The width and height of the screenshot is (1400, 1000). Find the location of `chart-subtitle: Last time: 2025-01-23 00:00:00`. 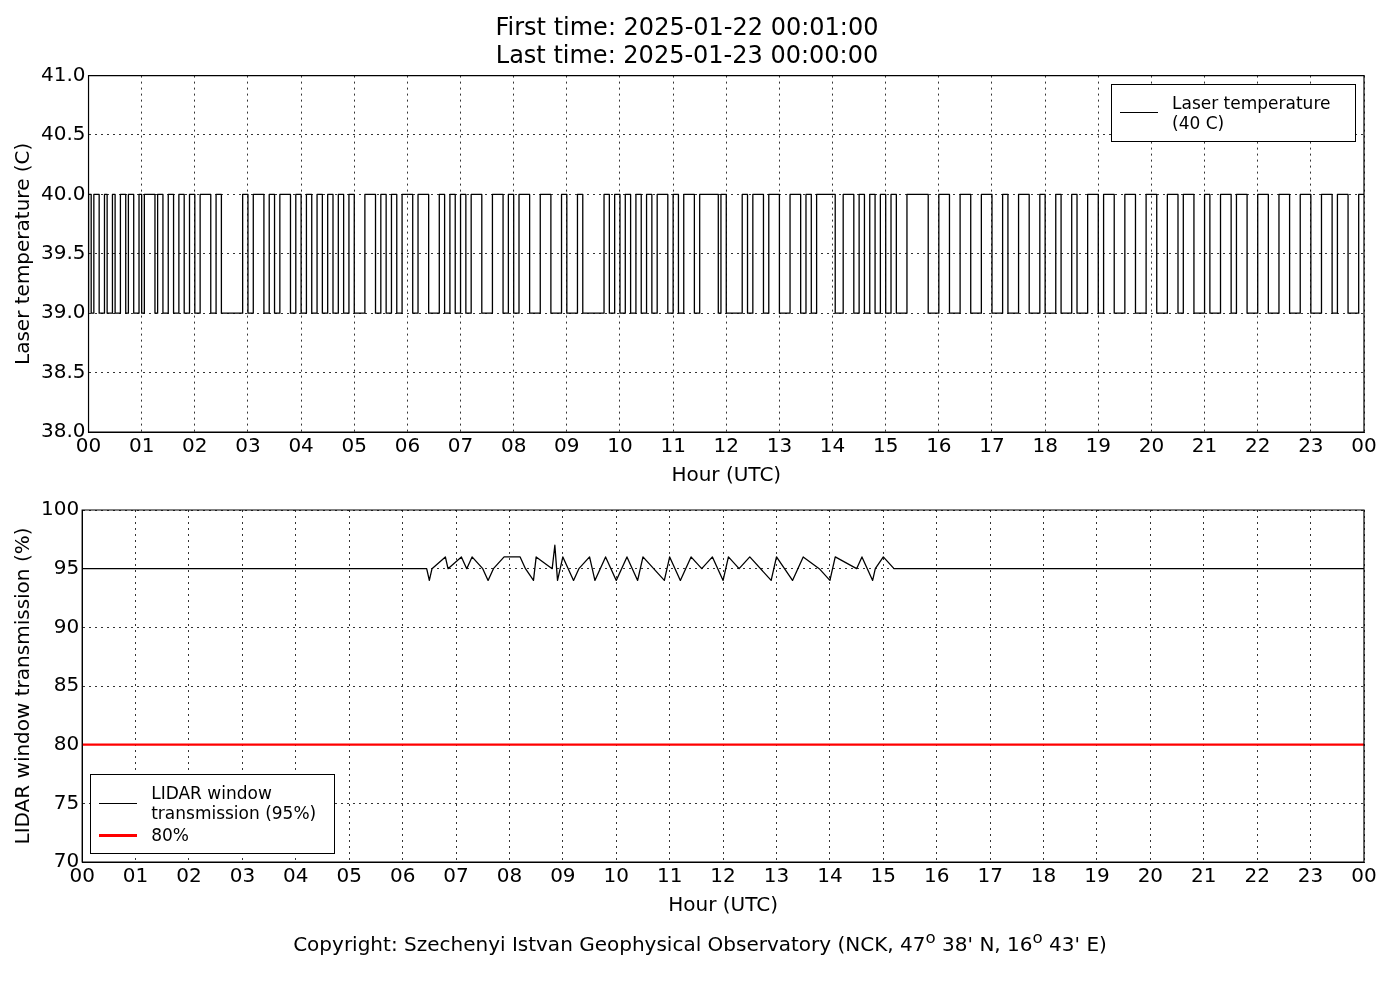

chart-subtitle: Last time: 2025-01-23 00:00:00 is located at coordinates (687, 55).